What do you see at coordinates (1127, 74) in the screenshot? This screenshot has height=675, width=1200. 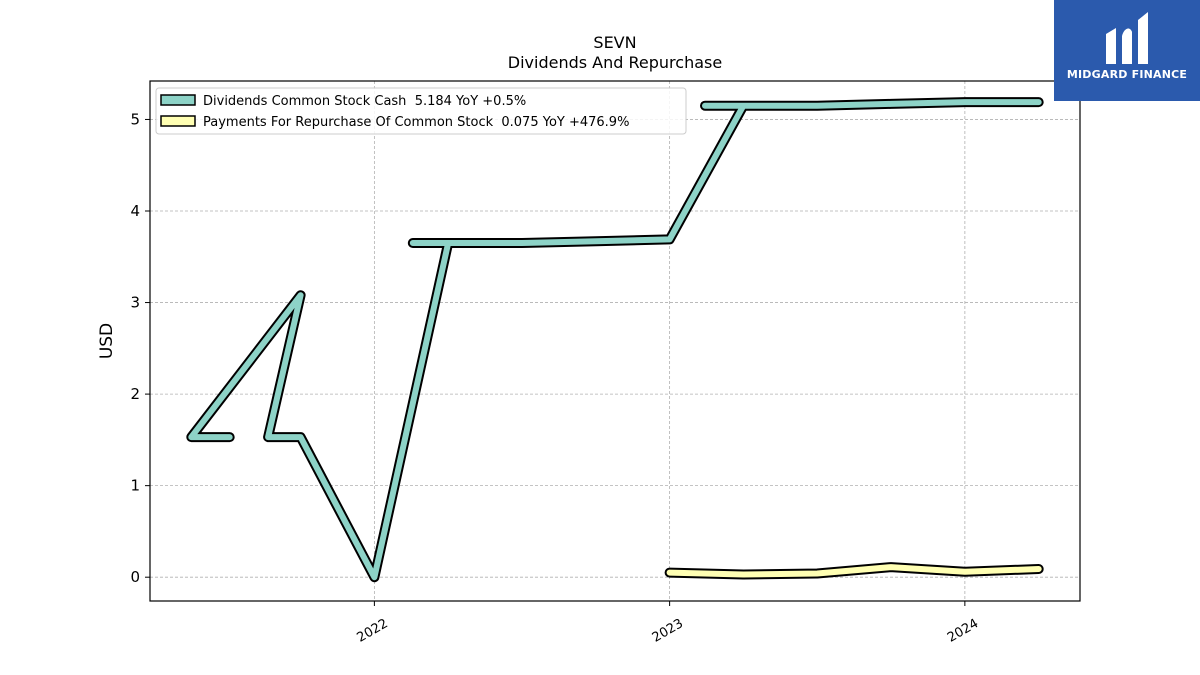 I see `brand-name: MIDGARD FINANCE` at bounding box center [1127, 74].